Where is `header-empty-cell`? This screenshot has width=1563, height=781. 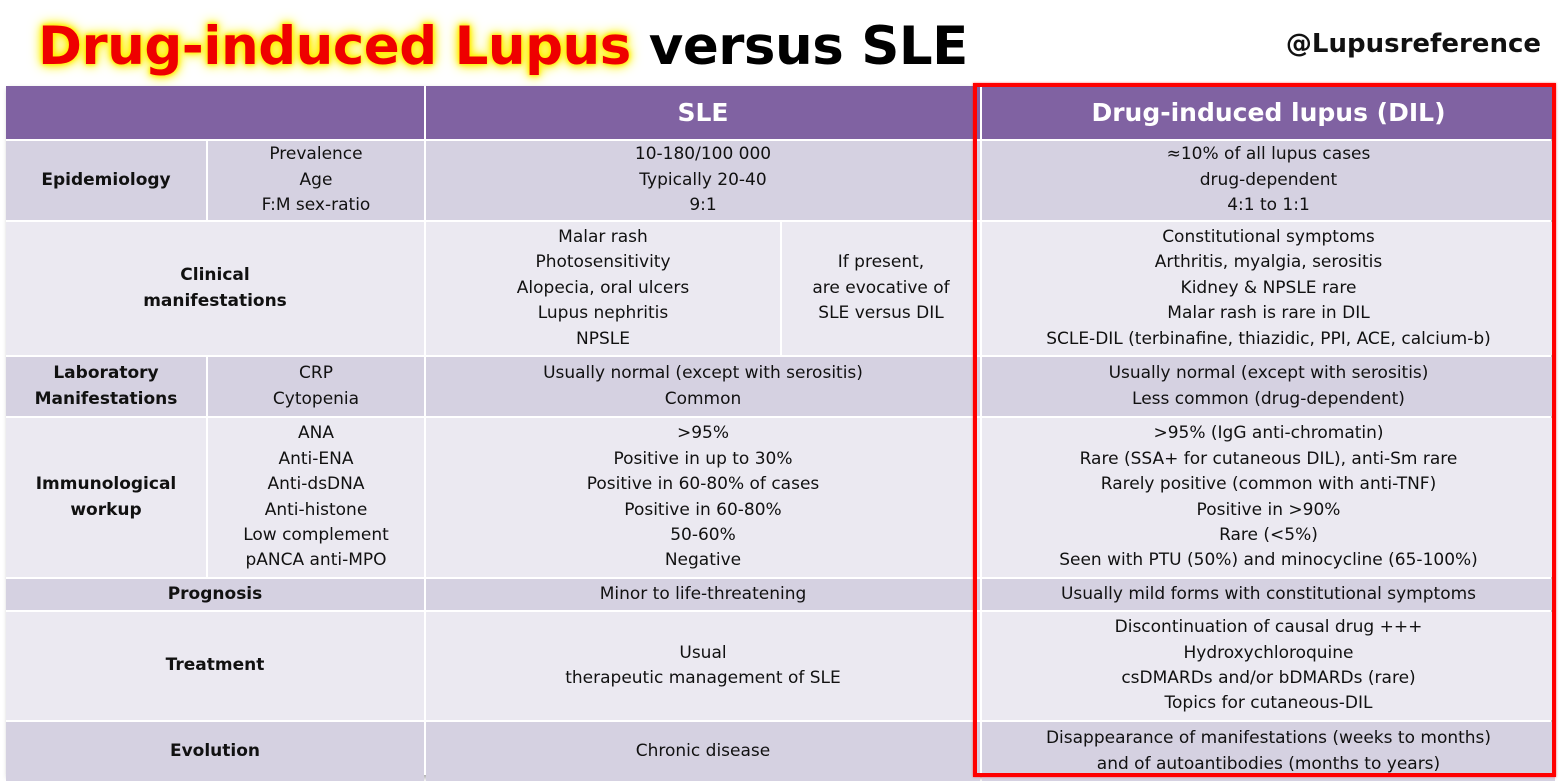 header-empty-cell is located at coordinates (215, 112).